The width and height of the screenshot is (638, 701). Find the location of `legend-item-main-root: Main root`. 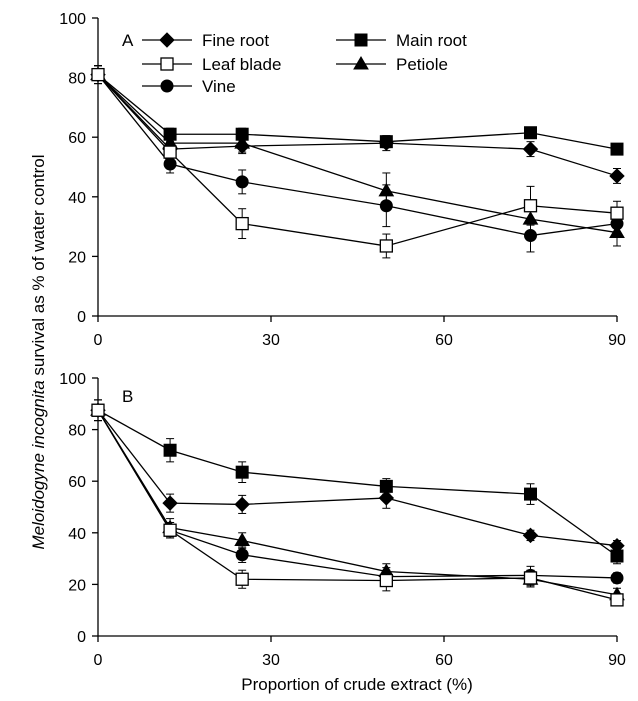

legend-item-main-root: Main root is located at coordinates (401, 40).